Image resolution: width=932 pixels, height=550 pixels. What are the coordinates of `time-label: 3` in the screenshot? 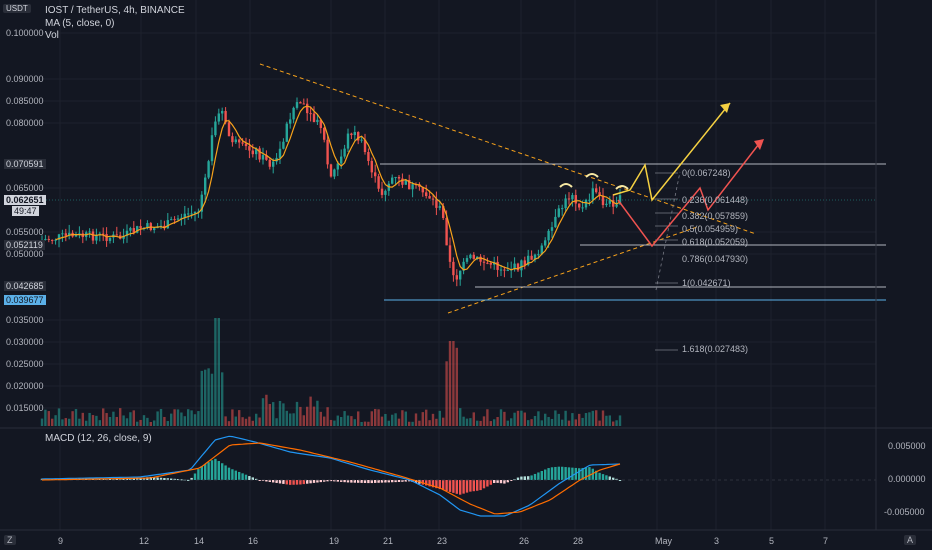 It's located at (717, 541).